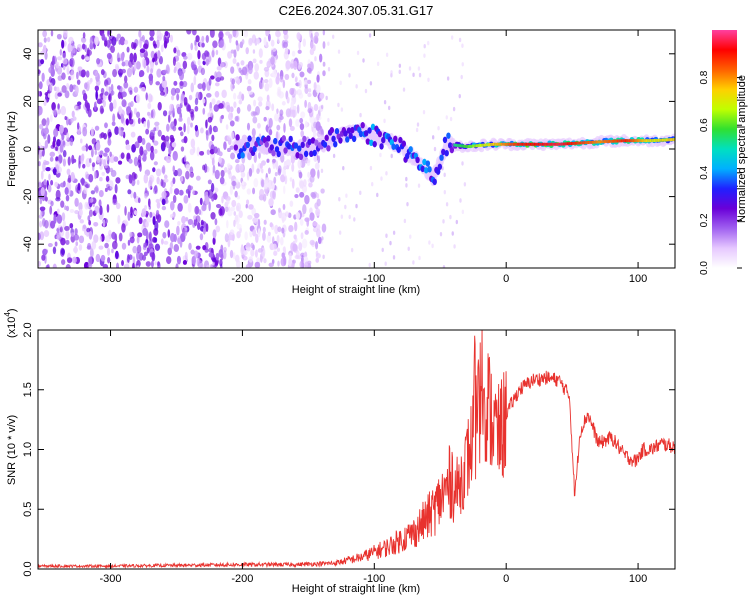  Describe the element at coordinates (28, 197) in the screenshot. I see `spectrogram-y-tick-label: -20` at that location.